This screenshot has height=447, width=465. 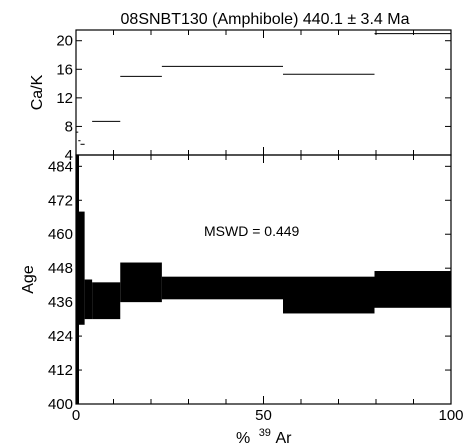 What do you see at coordinates (60, 370) in the screenshot?
I see `y-tick-label: 412` at bounding box center [60, 370].